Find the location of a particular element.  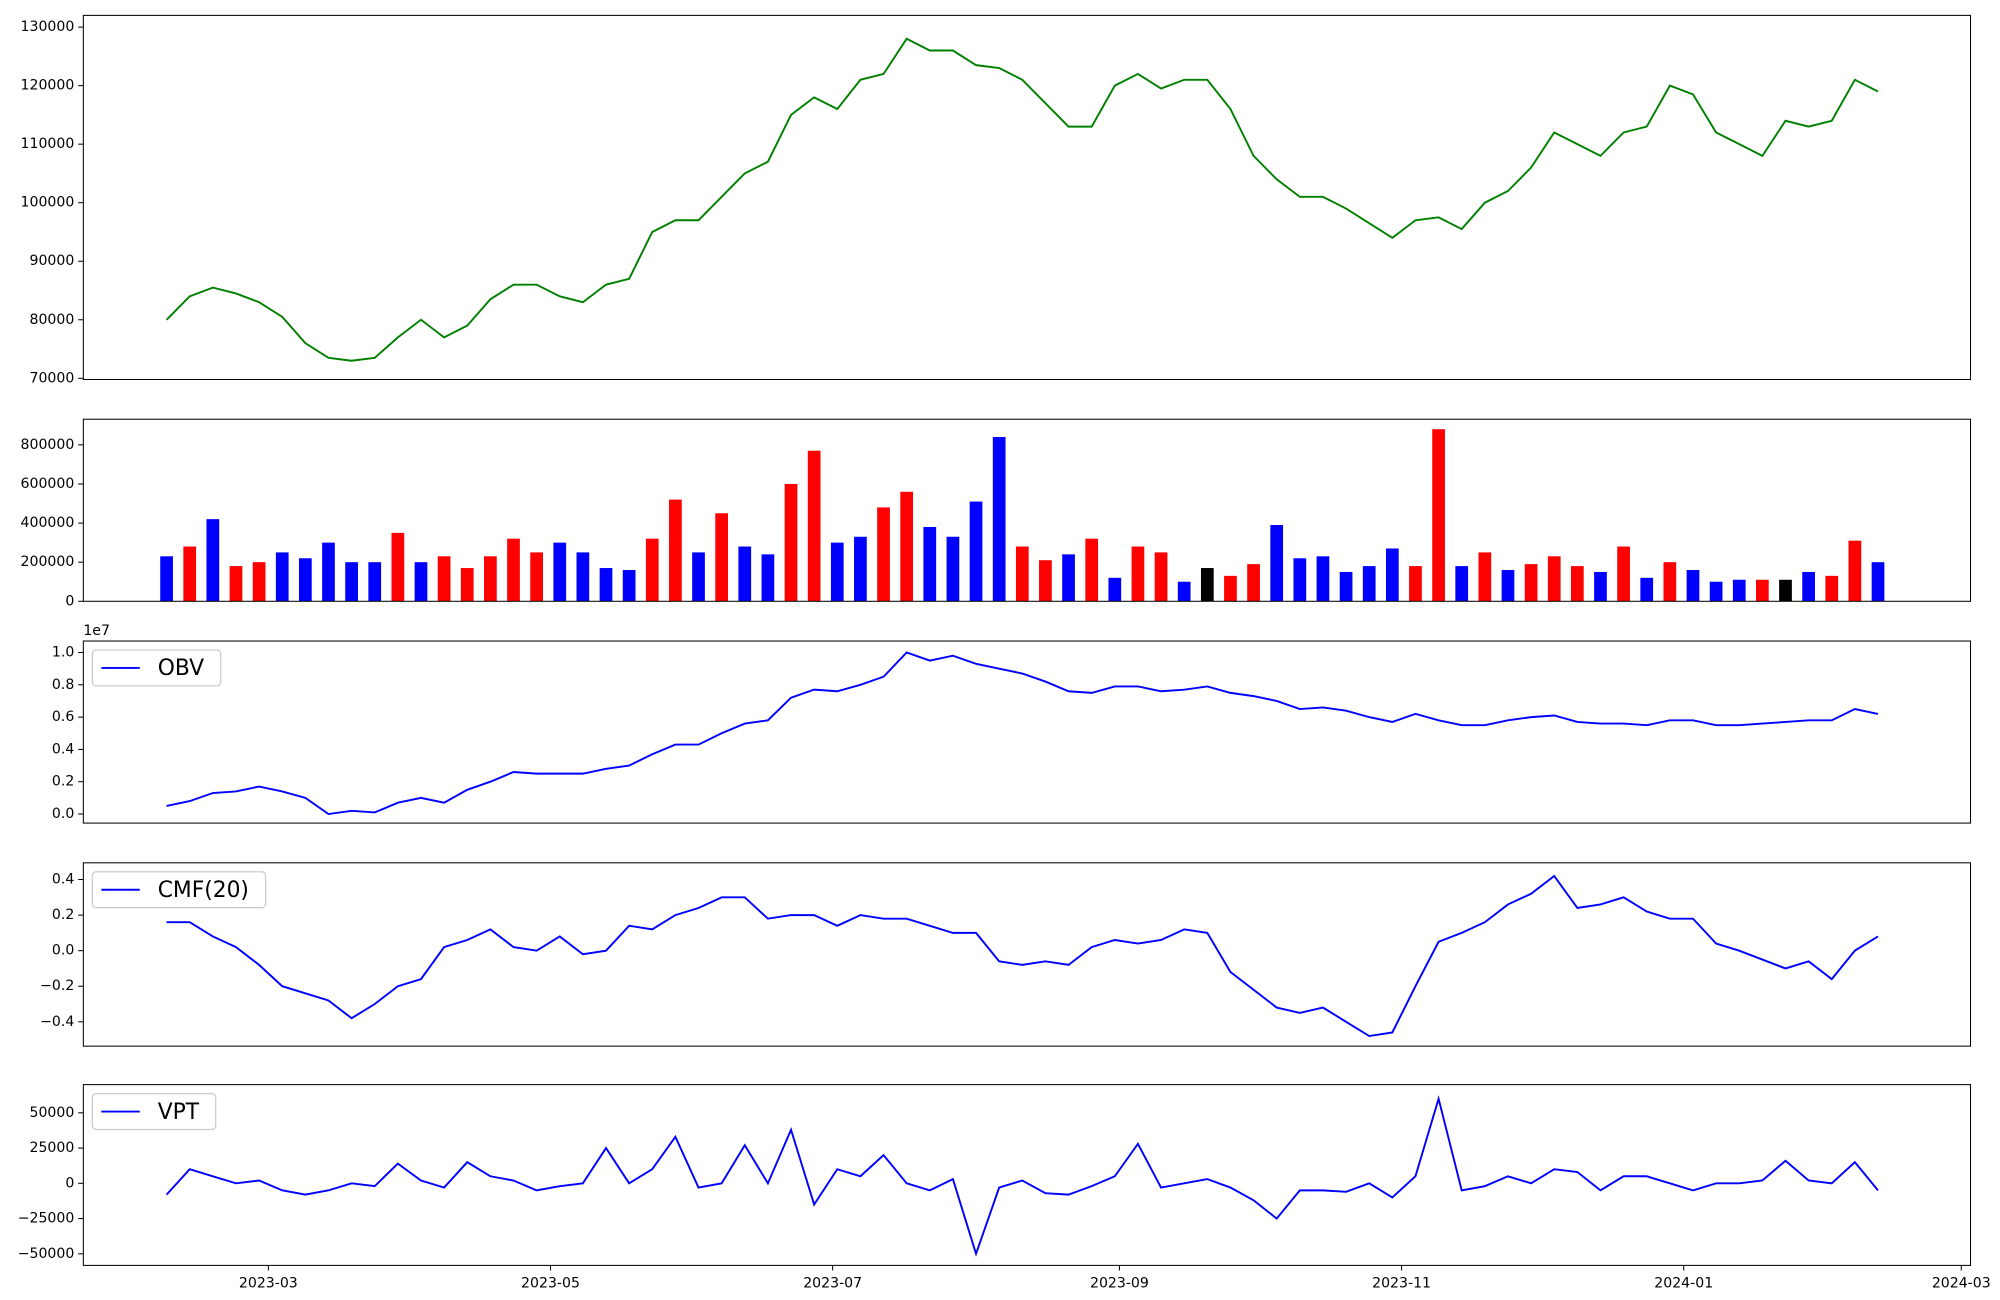

y-tick-label: −25000 is located at coordinates (46, 1219).